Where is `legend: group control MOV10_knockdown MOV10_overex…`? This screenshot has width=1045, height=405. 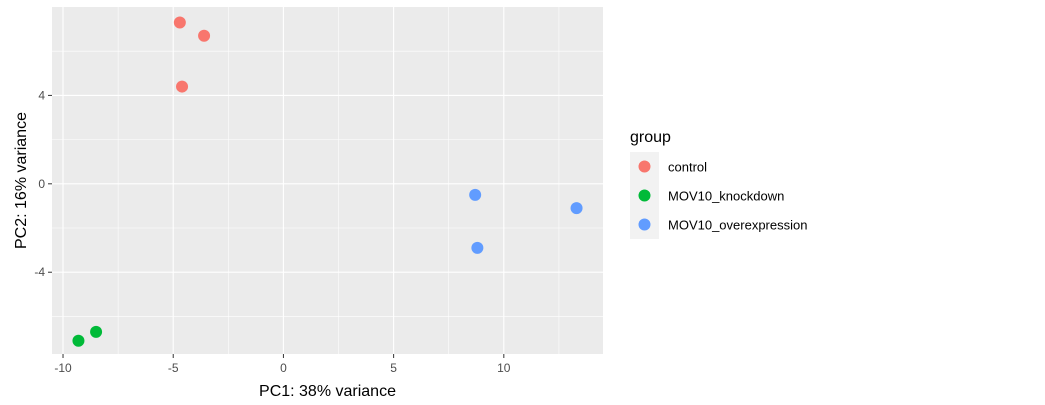
legend: group control MOV10_knockdown MOV10_overex… is located at coordinates (718, 184).